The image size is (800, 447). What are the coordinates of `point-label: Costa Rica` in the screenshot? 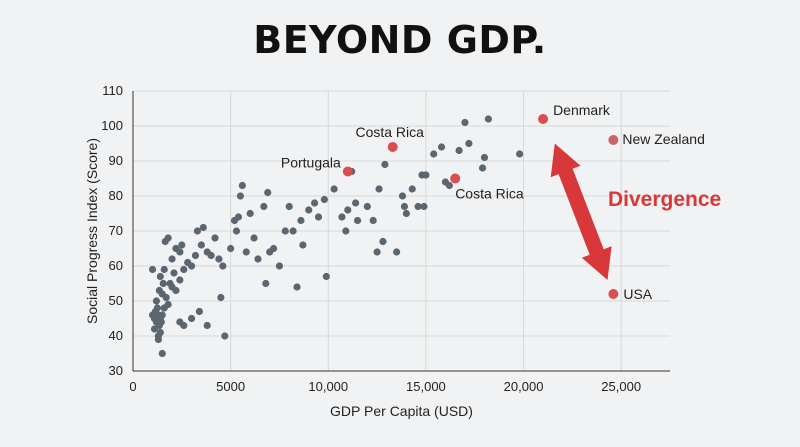 It's located at (489, 194).